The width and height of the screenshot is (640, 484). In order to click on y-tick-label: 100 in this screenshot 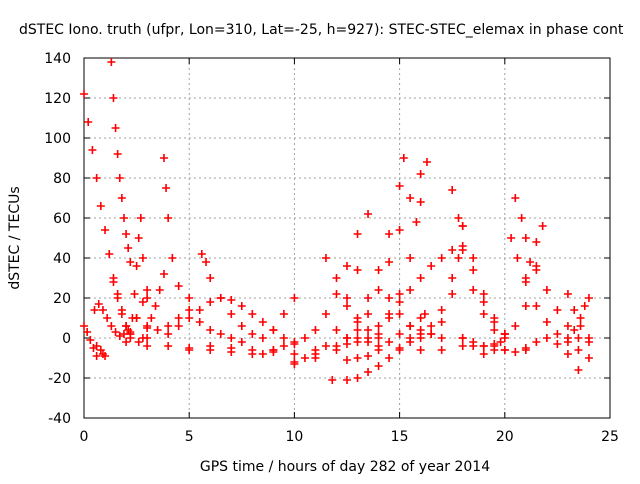, I will do `click(57, 139)`.